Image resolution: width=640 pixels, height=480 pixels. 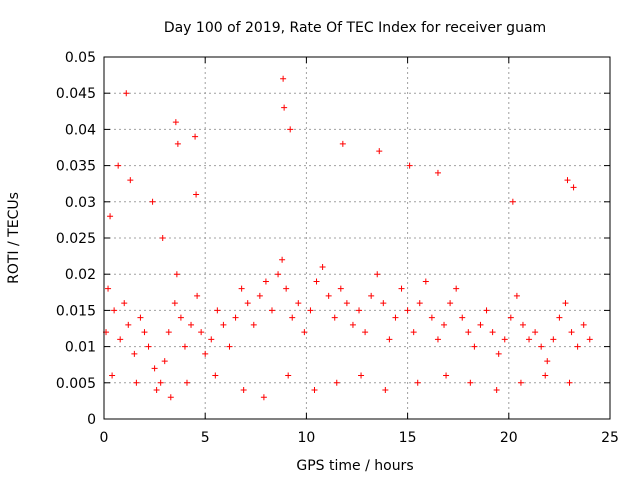 I want to click on x-tick-label: 0, so click(x=104, y=438).